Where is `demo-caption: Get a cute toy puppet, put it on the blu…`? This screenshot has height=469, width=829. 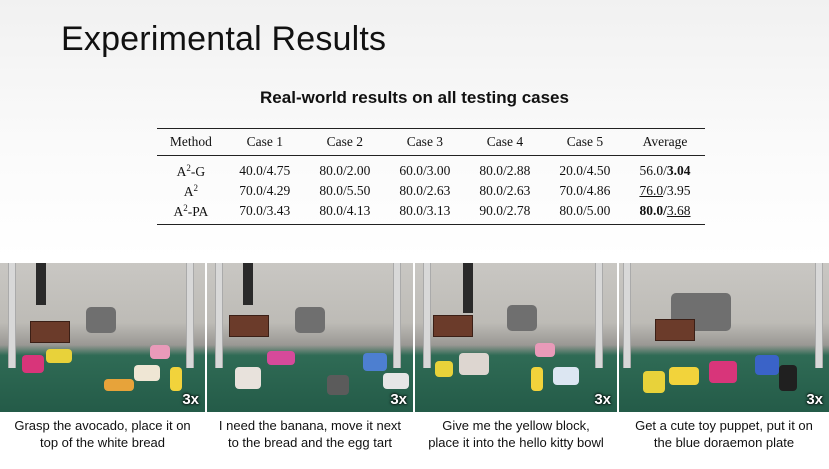
demo-caption: Get a cute toy puppet, put it on the blu… is located at coordinates (724, 434).